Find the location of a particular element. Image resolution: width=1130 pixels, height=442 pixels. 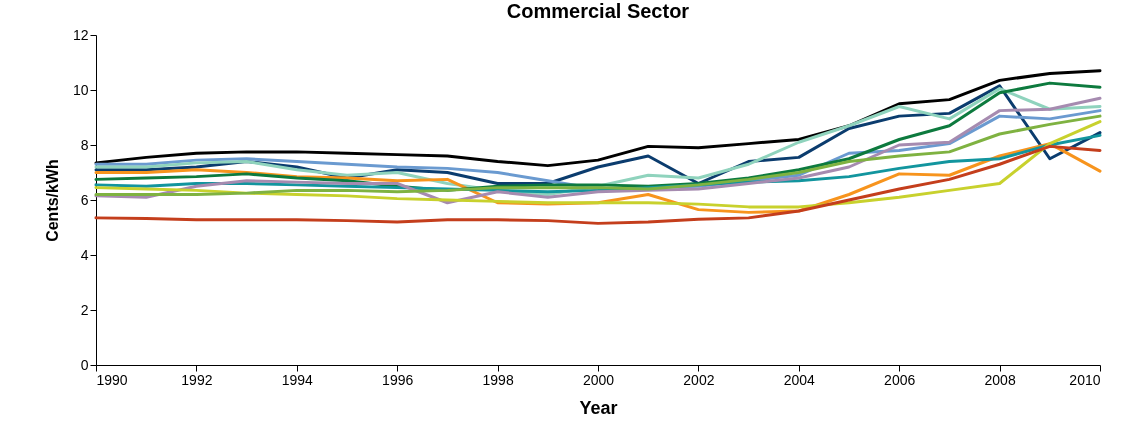

y-tick-label: 8 is located at coordinates (84, 144).